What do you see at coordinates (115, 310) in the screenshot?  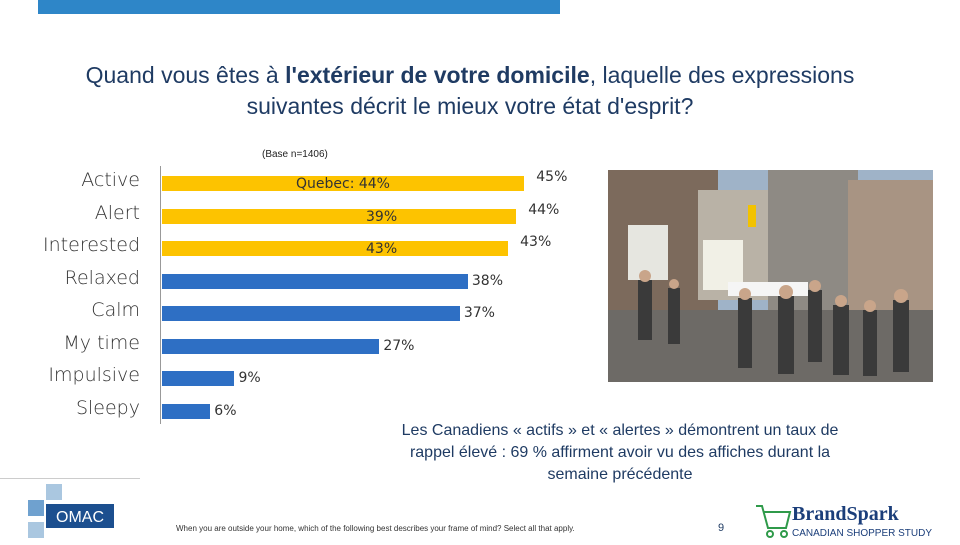 I see `category-label: Calm` at bounding box center [115, 310].